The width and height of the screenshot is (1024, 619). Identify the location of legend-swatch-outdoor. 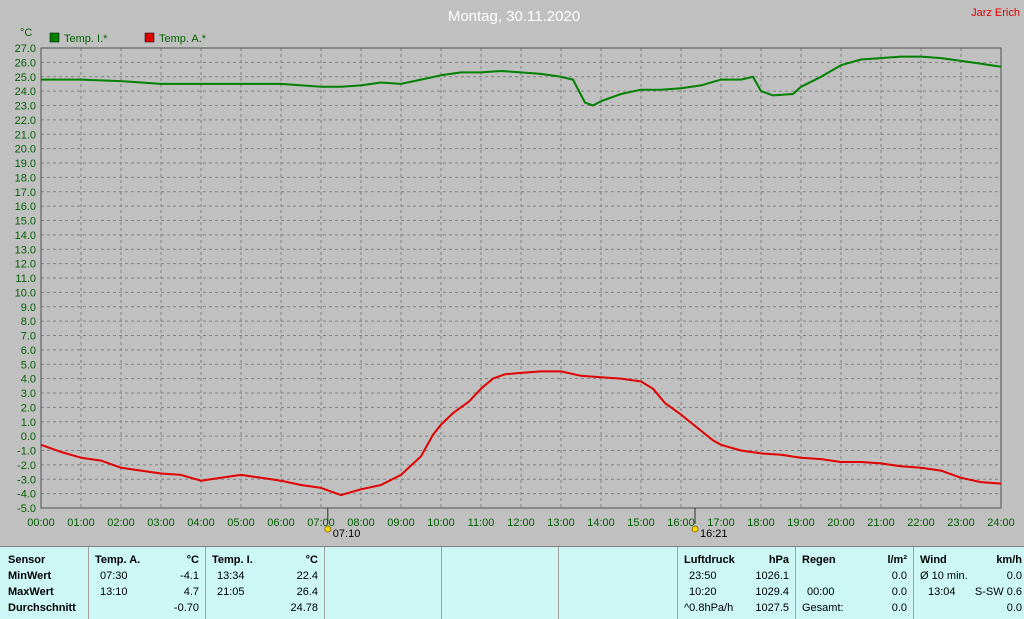
(149, 37).